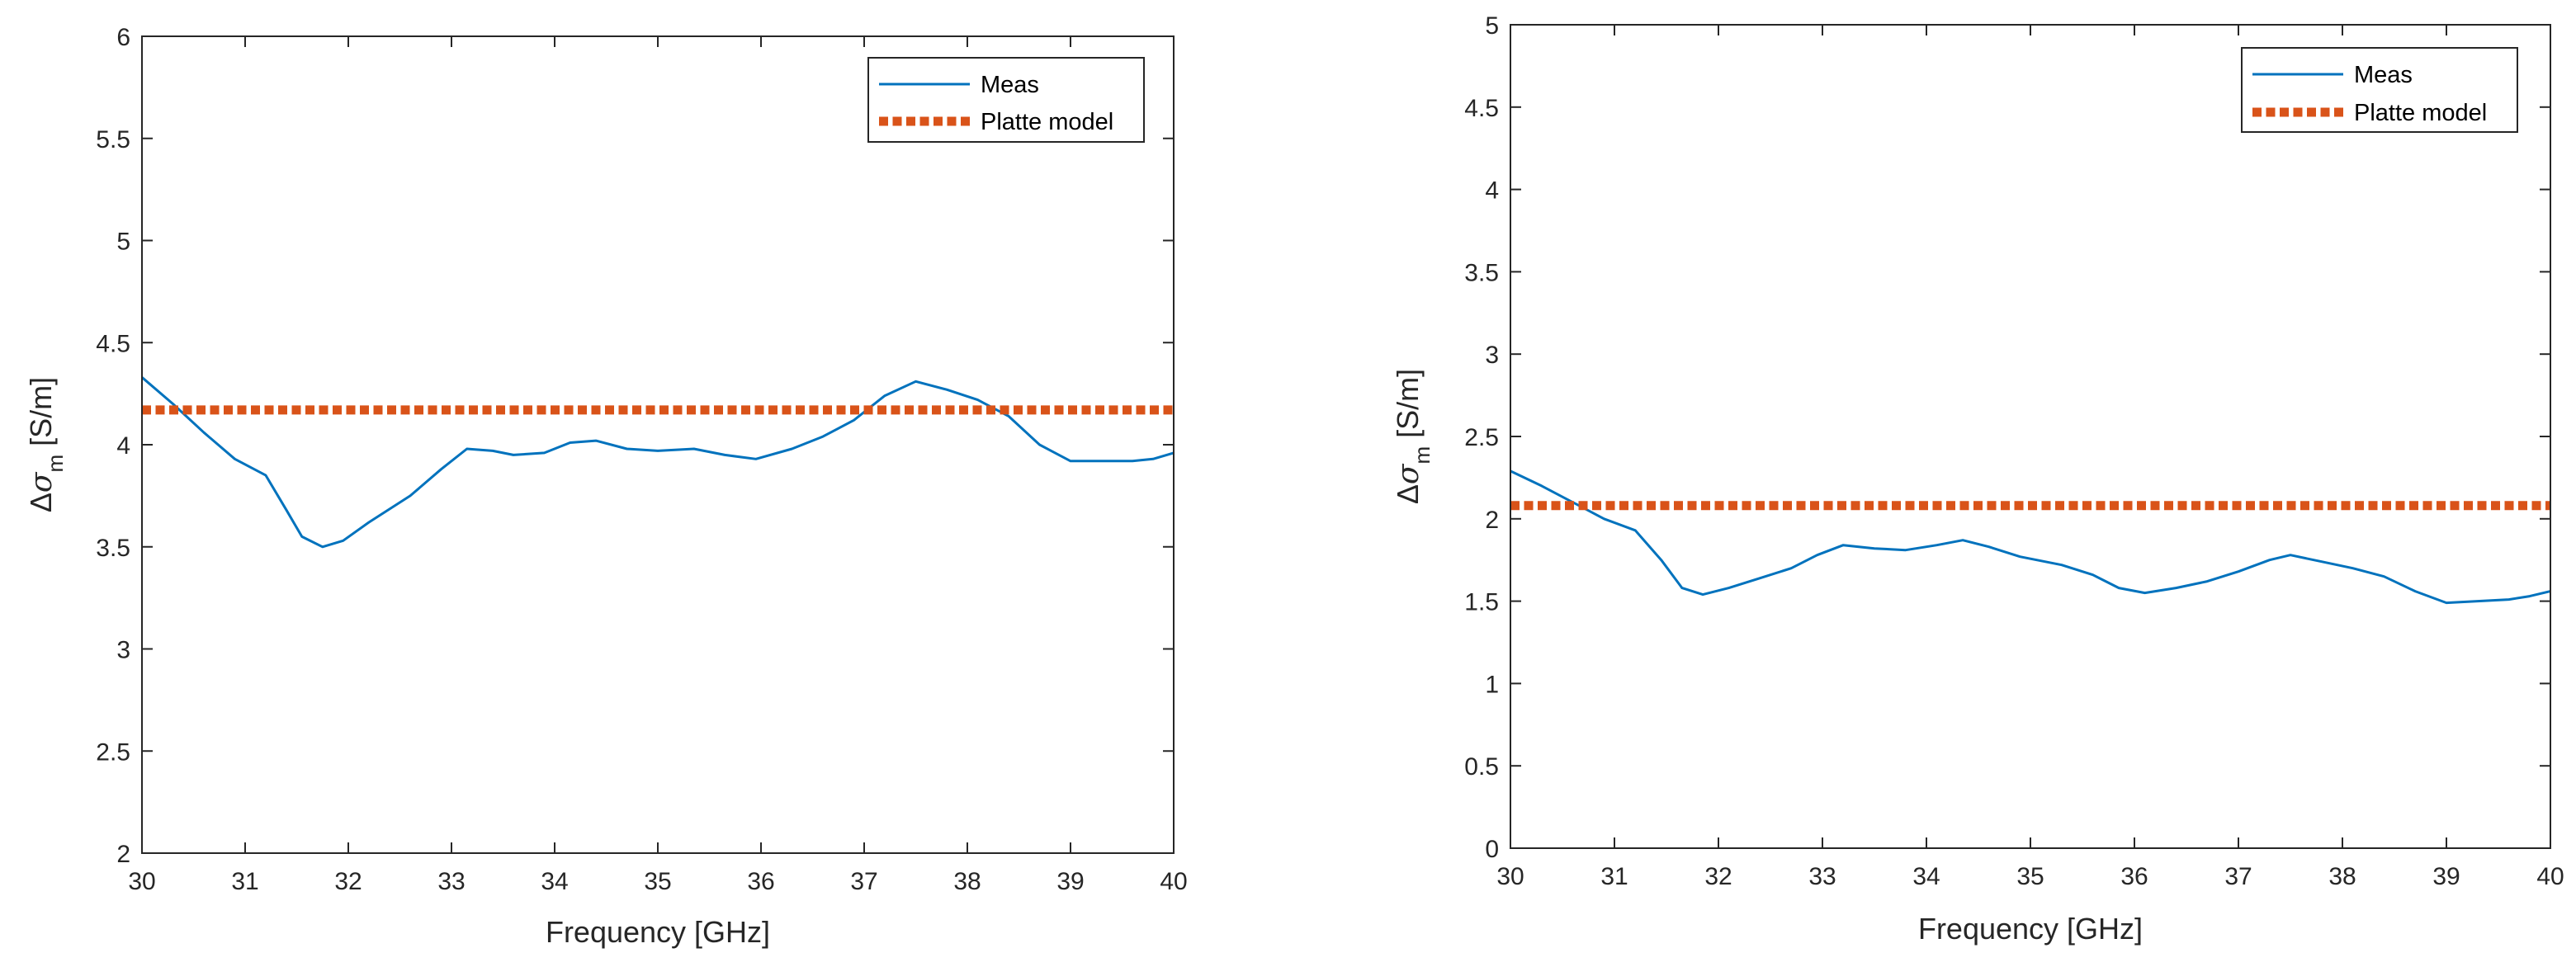 Image resolution: width=2576 pixels, height=967 pixels. What do you see at coordinates (41, 502) in the screenshot?
I see `y-axis-label-delta-left: Δ` at bounding box center [41, 502].